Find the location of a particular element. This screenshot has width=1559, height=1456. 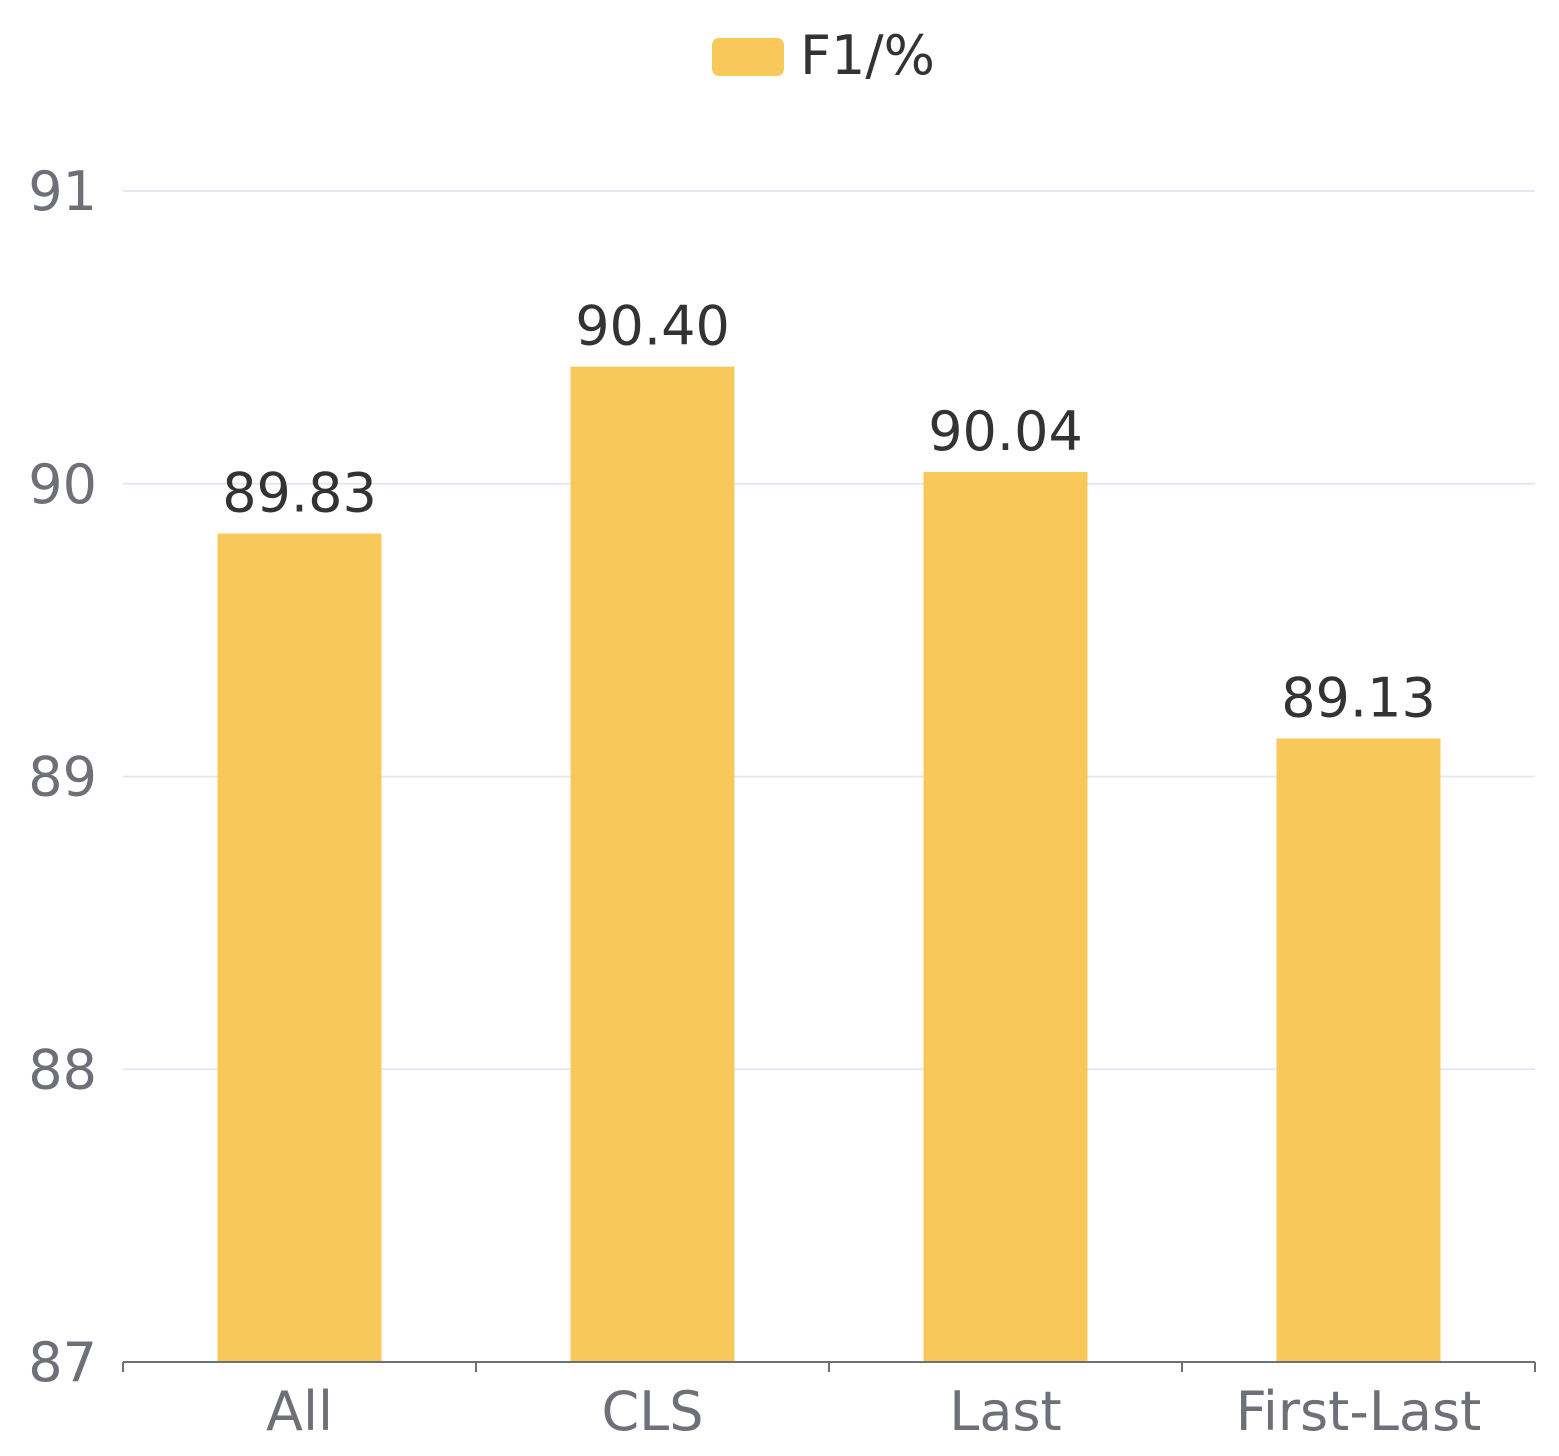

y-tick-label: 90 is located at coordinates (62, 484).